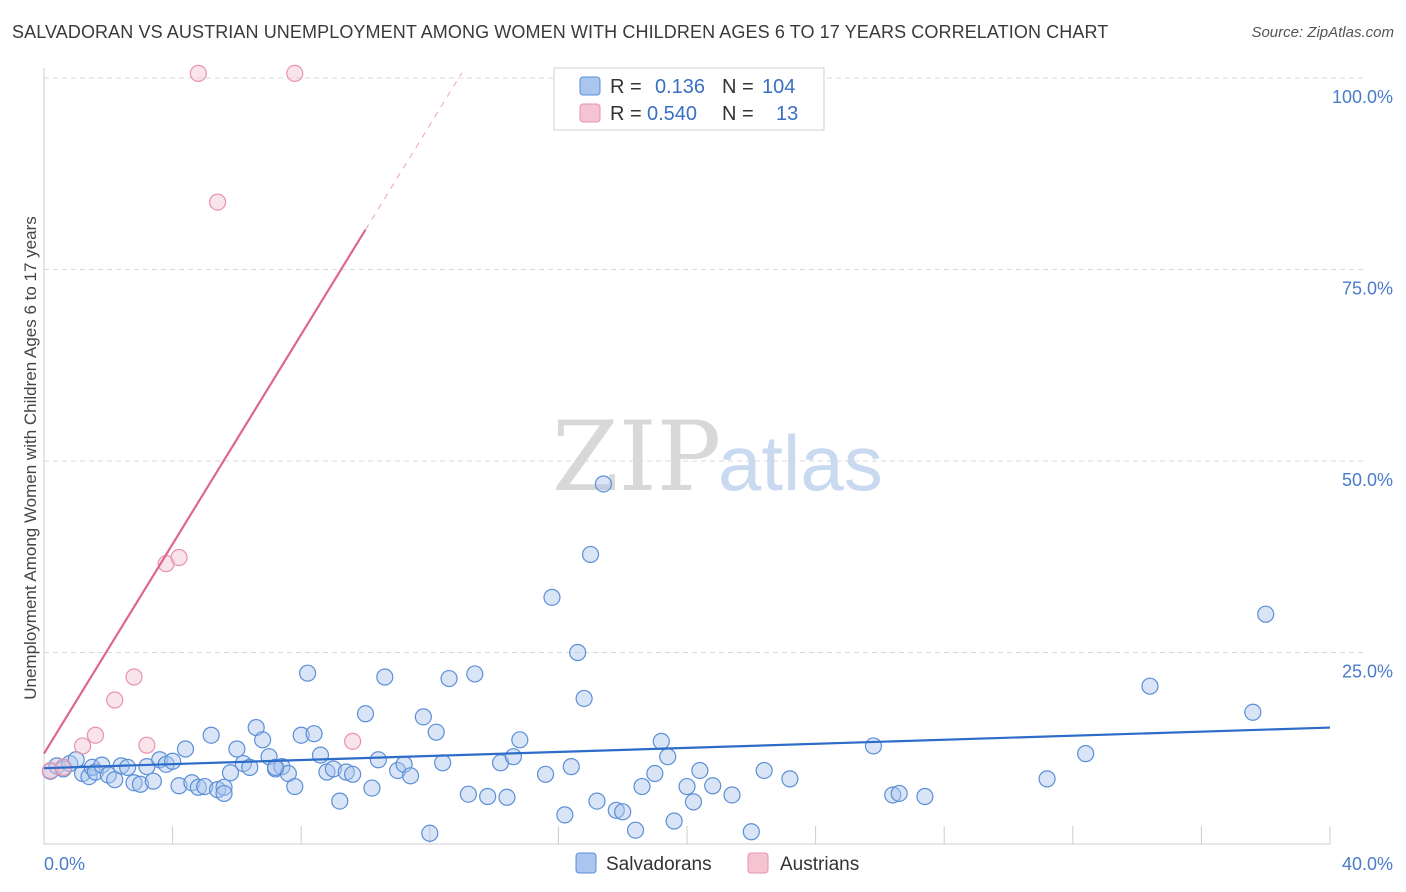 The image size is (1406, 892). Describe the element at coordinates (626, 87) in the screenshot. I see `legend-r-label-1: R =` at that location.